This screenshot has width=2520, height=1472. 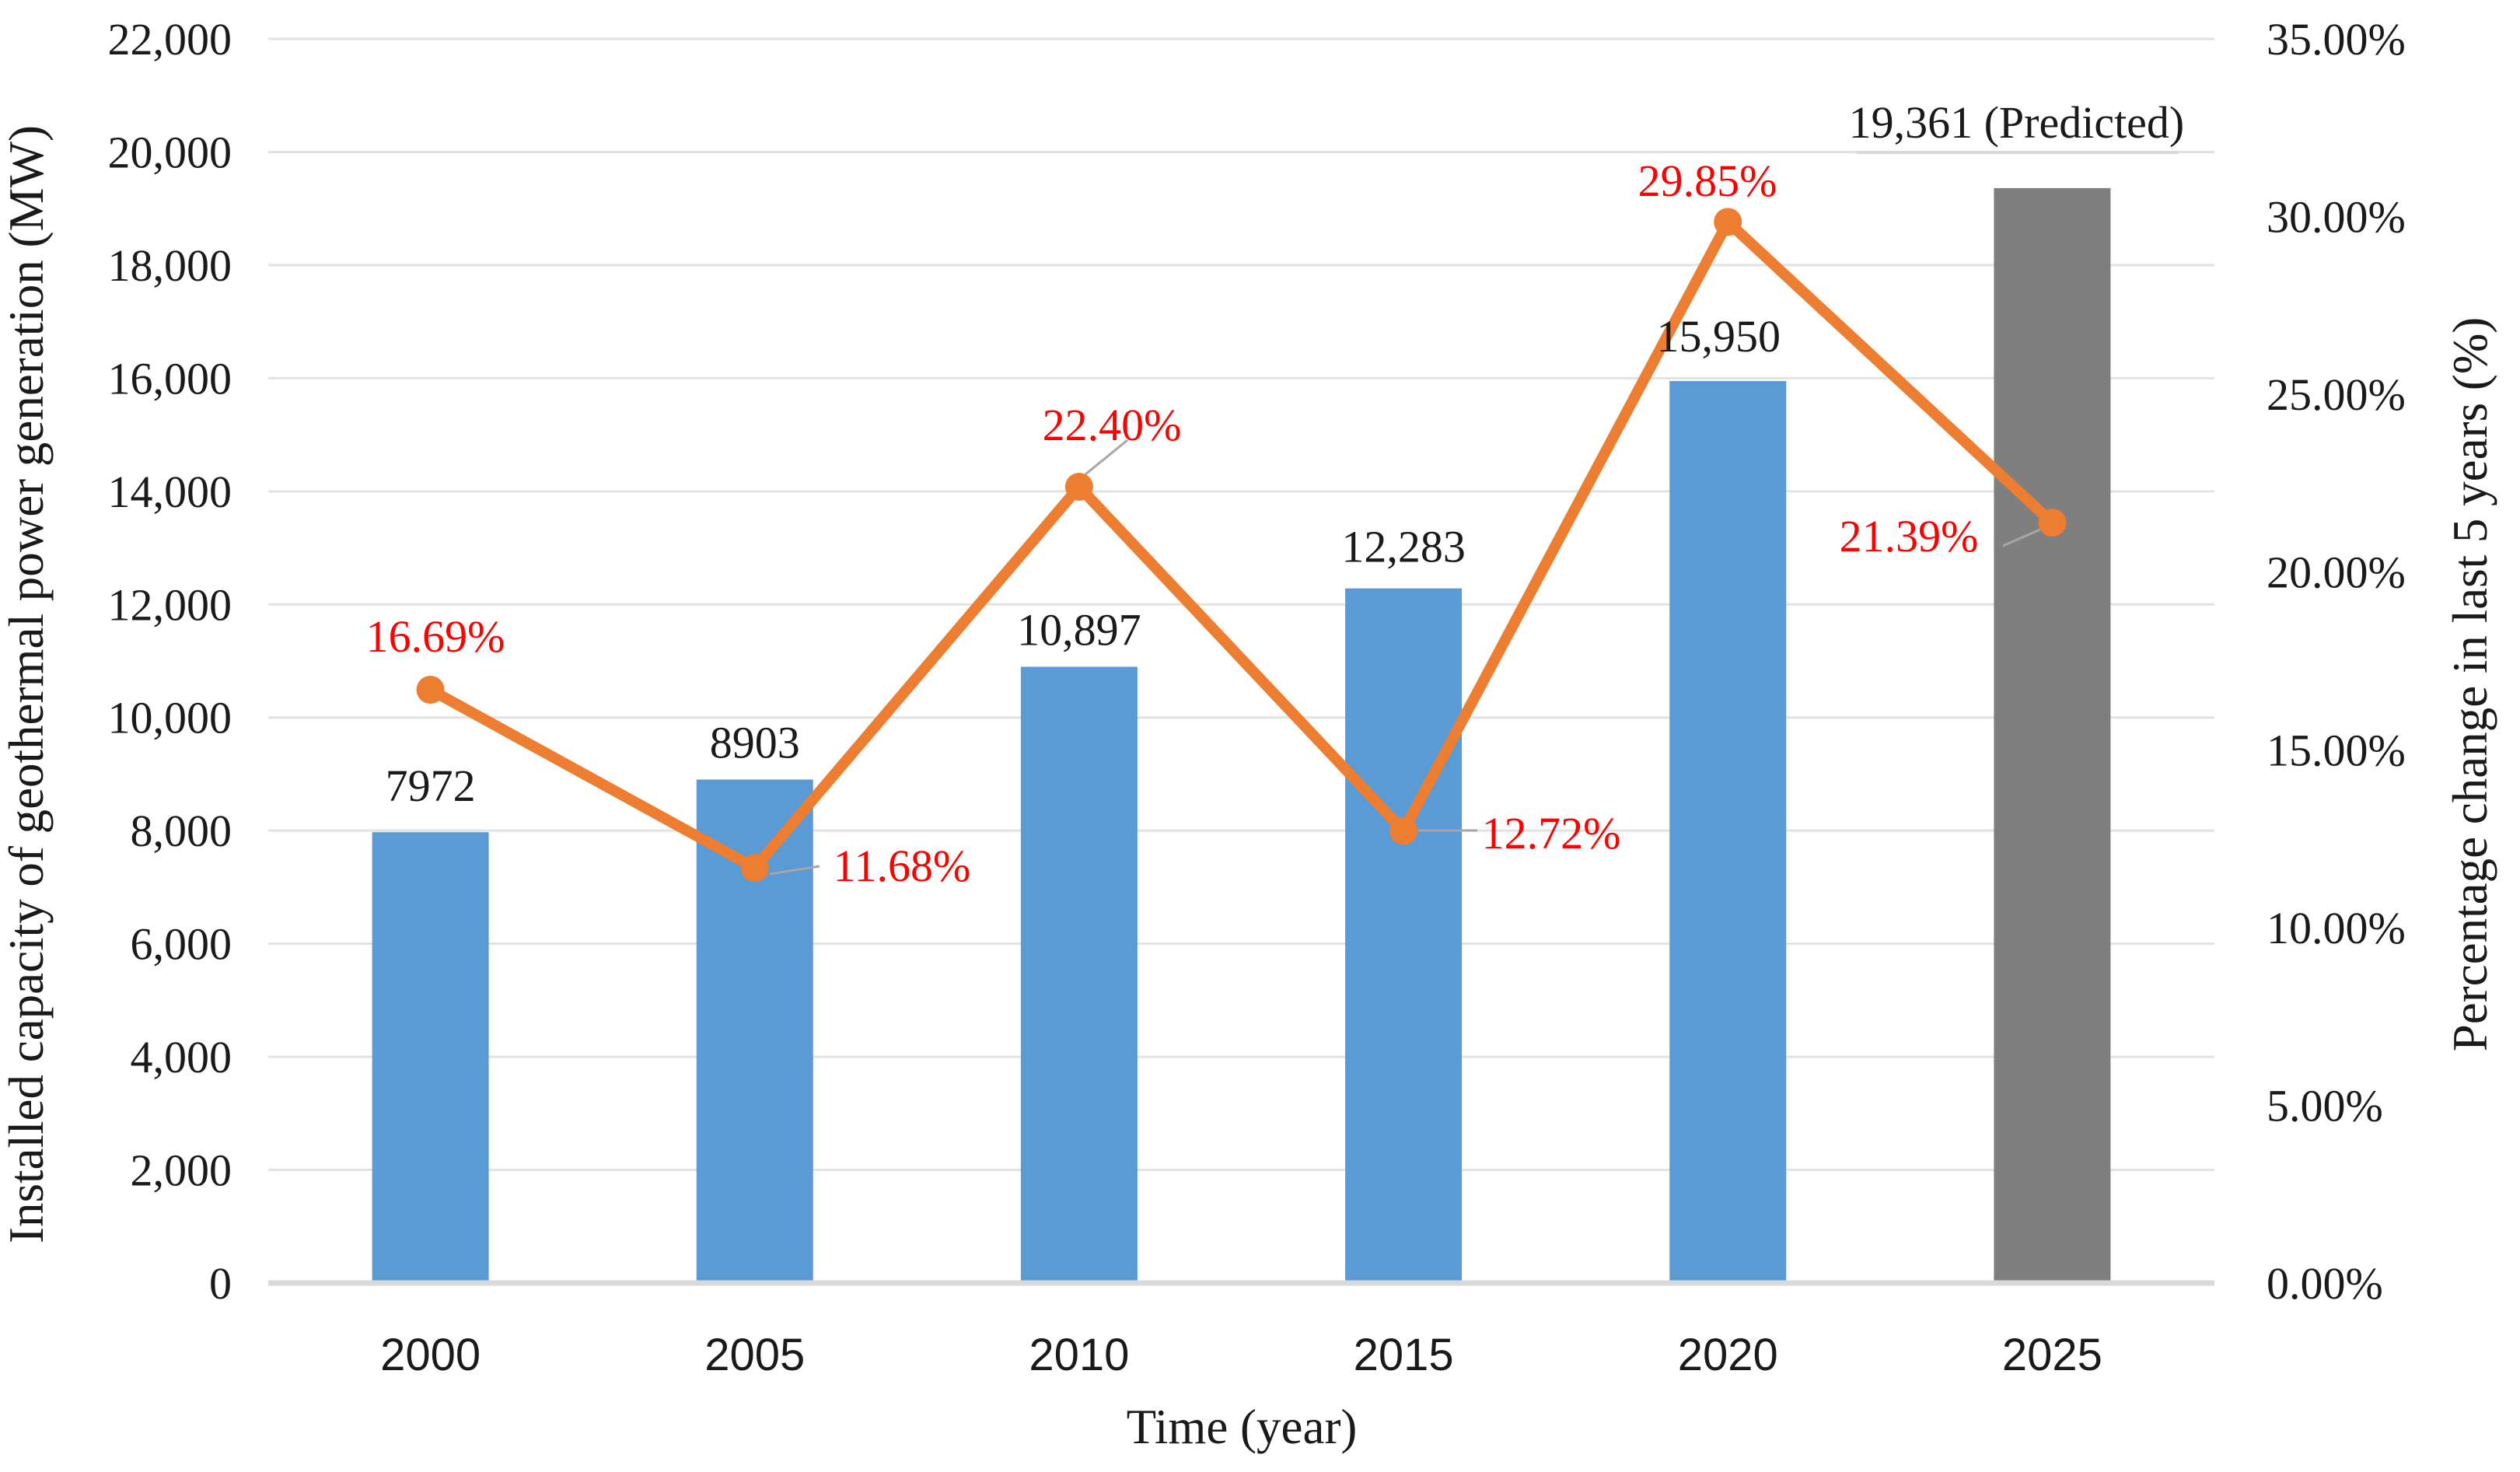 I want to click on line-marker-2000, so click(x=430, y=690).